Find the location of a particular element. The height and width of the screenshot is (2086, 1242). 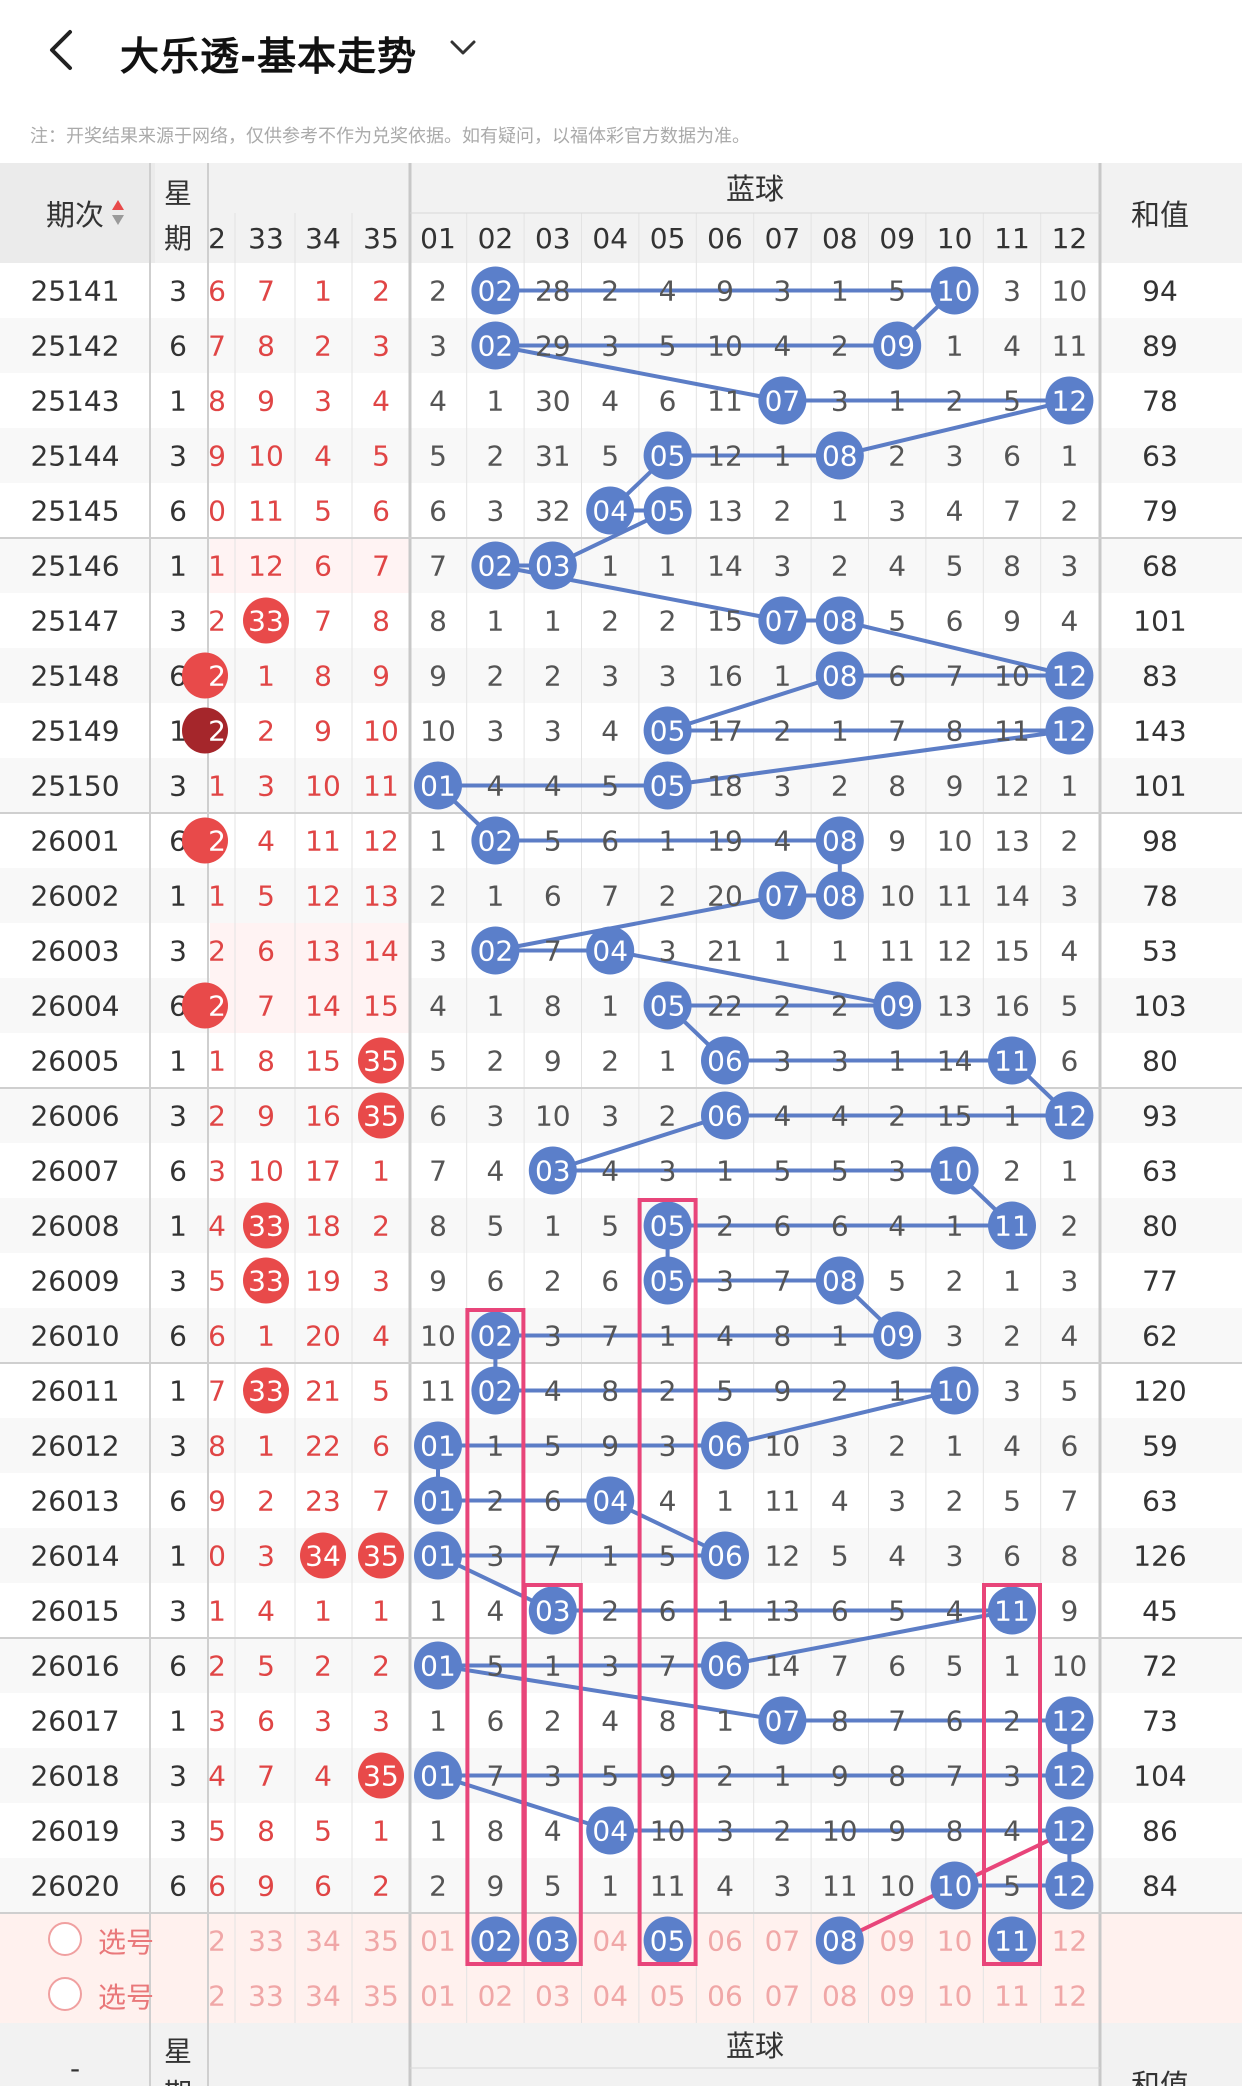

period-cell: 25141 is located at coordinates (74, 291).